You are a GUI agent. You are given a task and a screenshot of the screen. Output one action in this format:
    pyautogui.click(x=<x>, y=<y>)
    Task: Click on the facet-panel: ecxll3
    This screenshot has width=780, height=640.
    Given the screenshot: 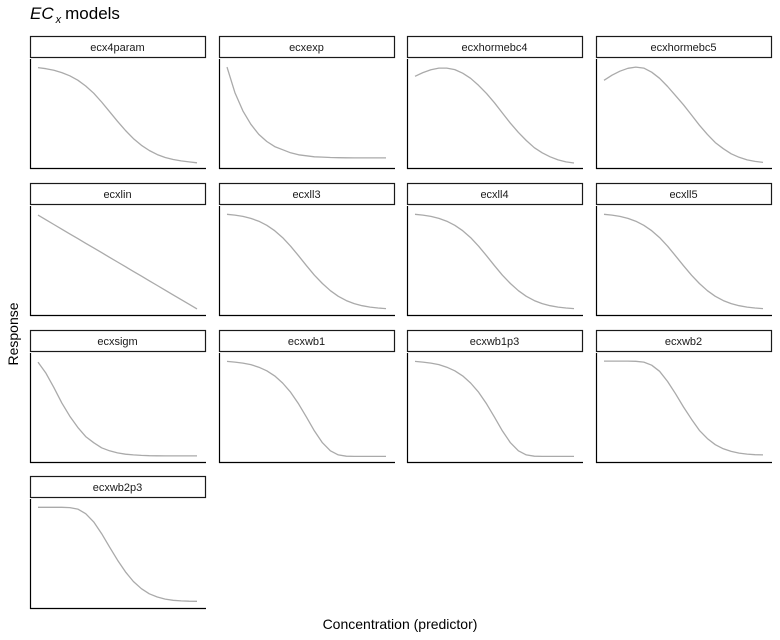 What is the action you would take?
    pyautogui.click(x=307, y=249)
    